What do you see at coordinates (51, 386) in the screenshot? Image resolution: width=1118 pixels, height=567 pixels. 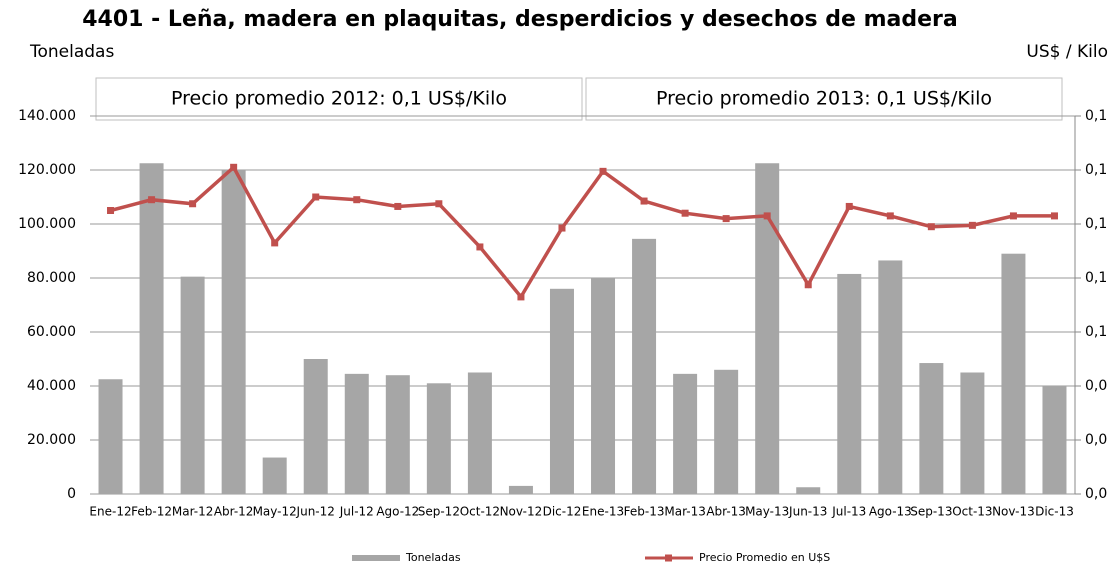 I see `y-tick-label: 40.000` at bounding box center [51, 386].